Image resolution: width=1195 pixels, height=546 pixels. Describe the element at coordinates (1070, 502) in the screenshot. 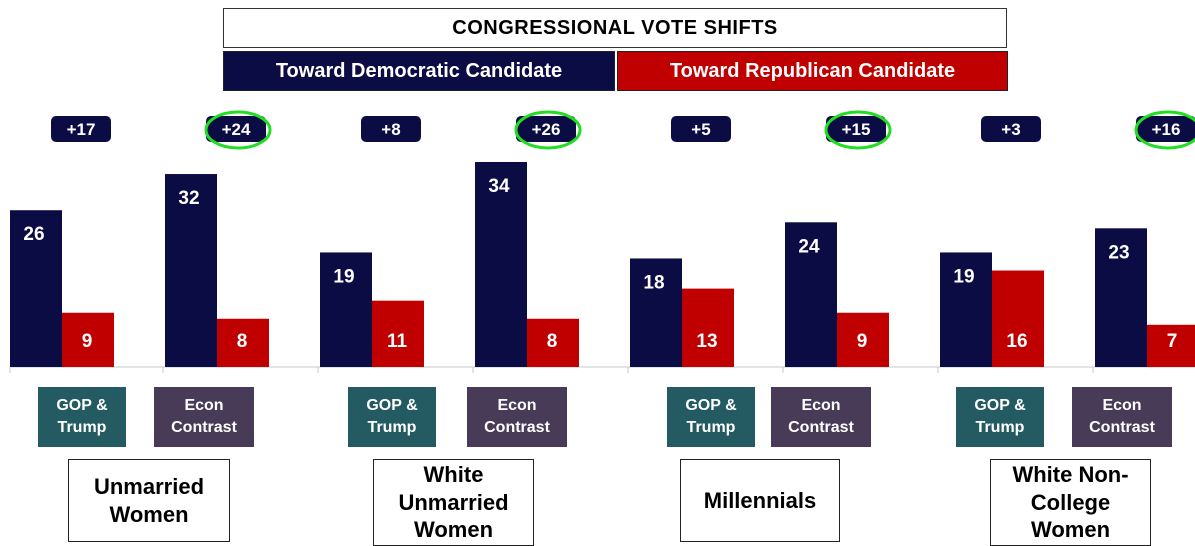

I see `group-label: White Non- College Women` at that location.